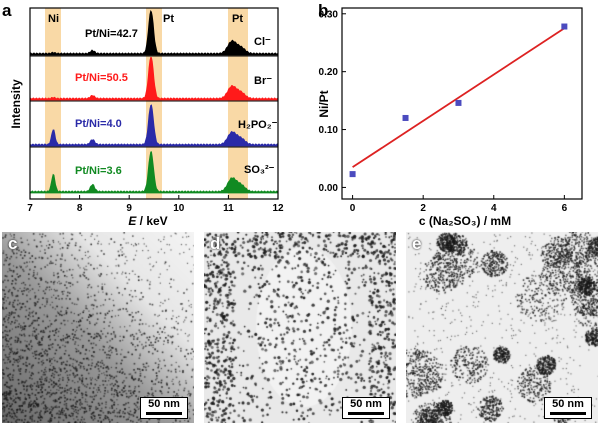  I want to click on panel-c-tem-image: c 50 nm, so click(98, 327).